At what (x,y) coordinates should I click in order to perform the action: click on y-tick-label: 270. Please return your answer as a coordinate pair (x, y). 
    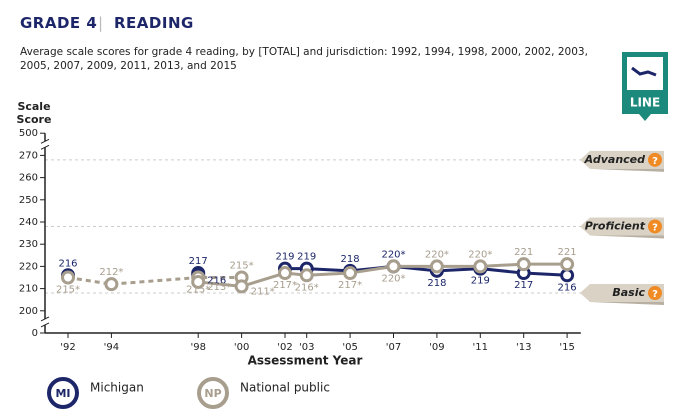
    Looking at the image, I should click on (28, 155).